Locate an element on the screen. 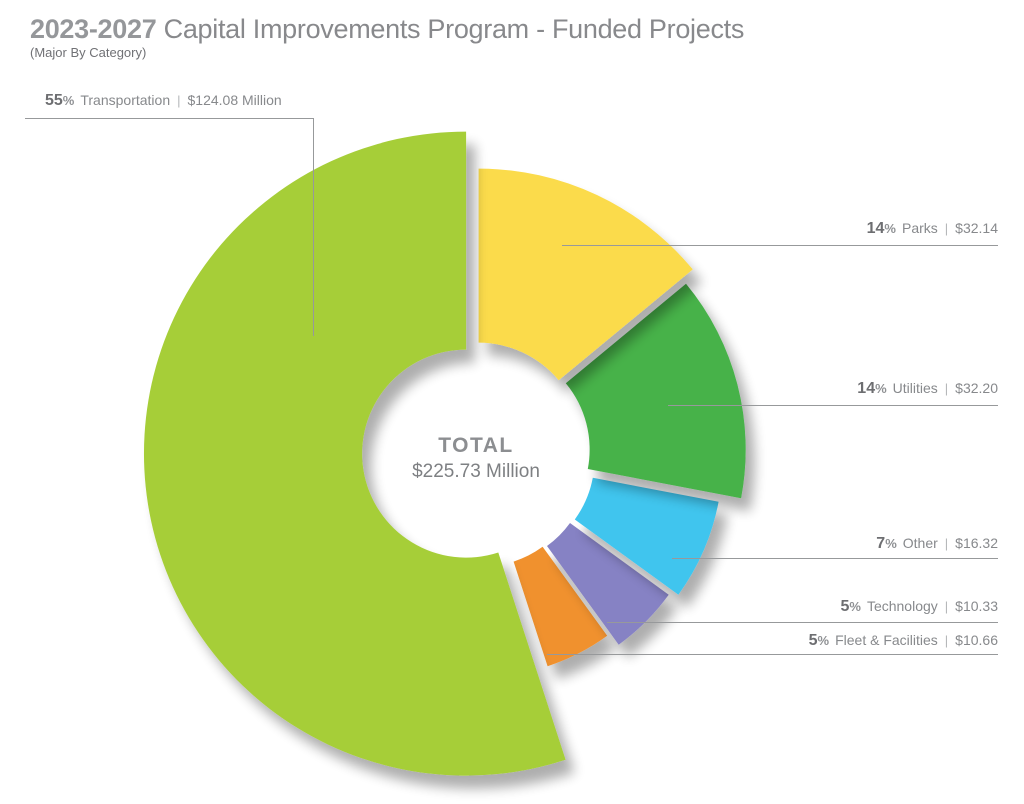  leader-line-parks is located at coordinates (780, 245).